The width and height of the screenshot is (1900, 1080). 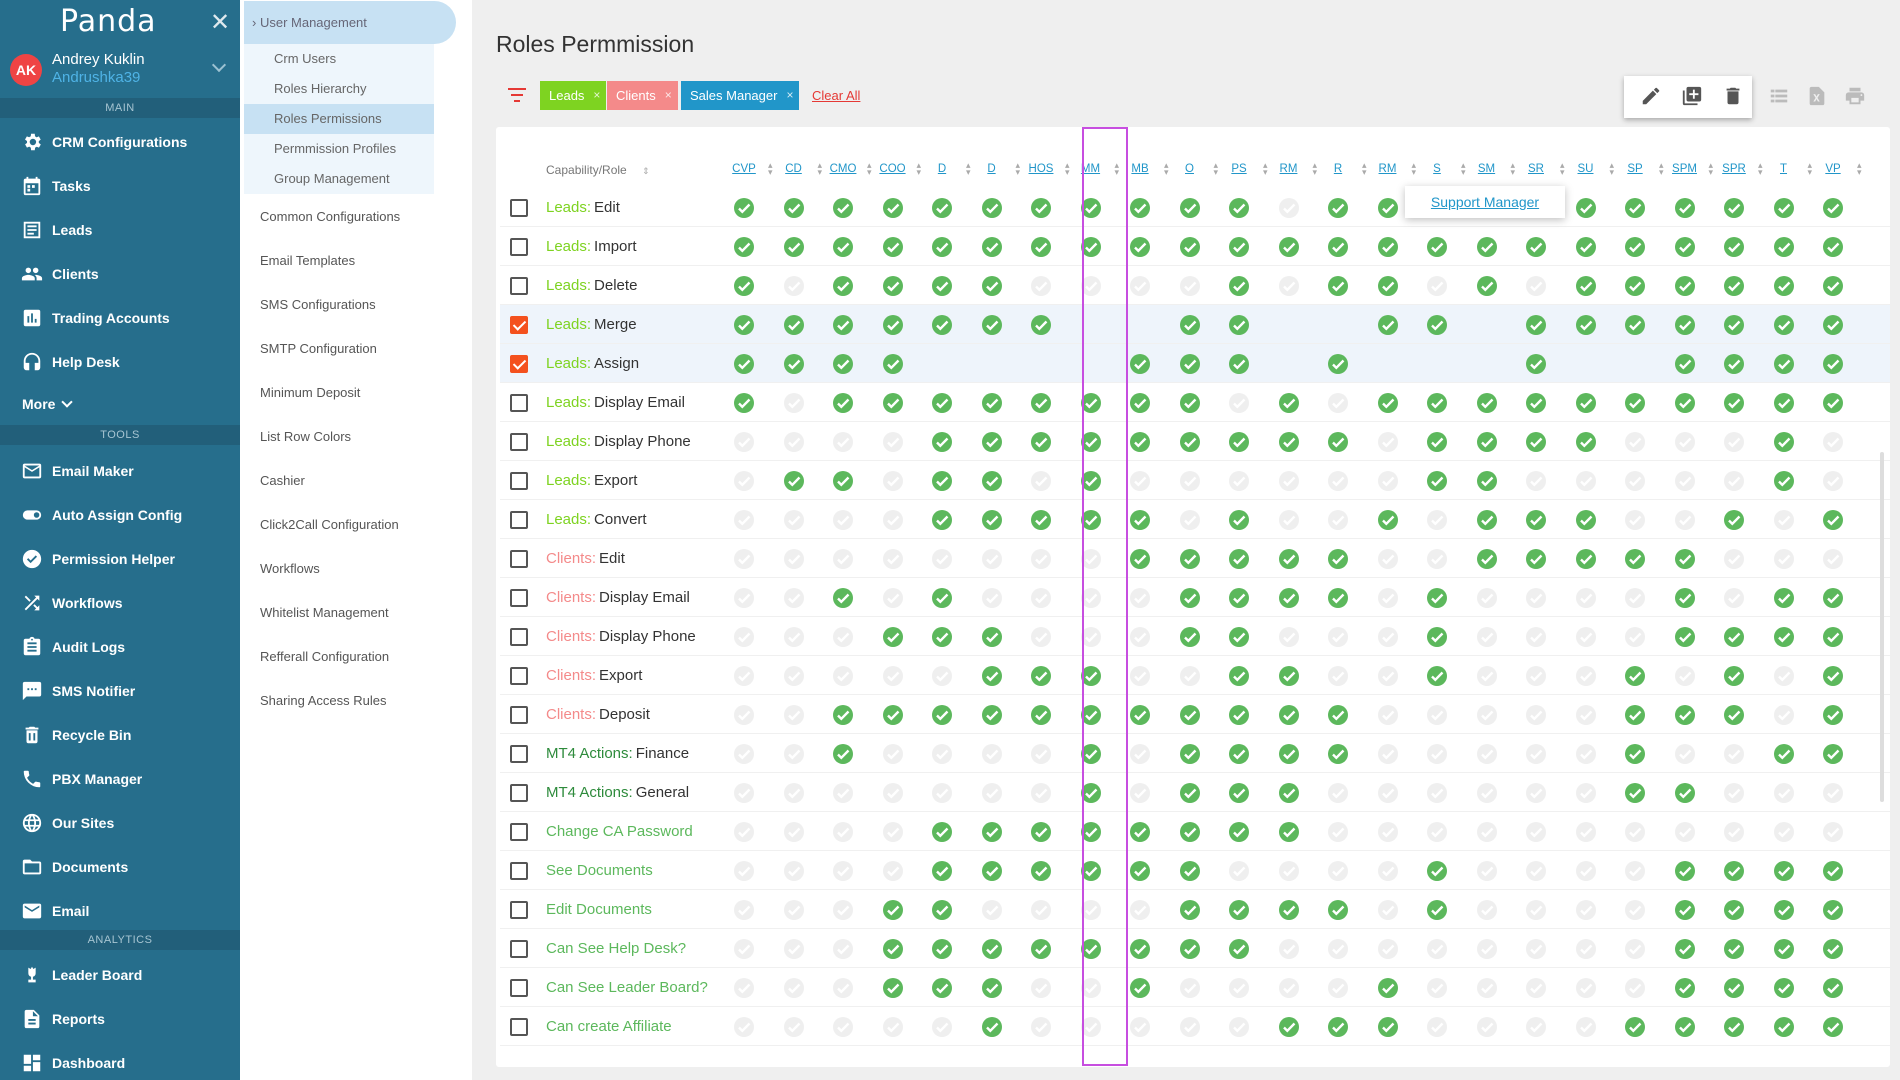 I want to click on close-icon: ✕, so click(x=220, y=22).